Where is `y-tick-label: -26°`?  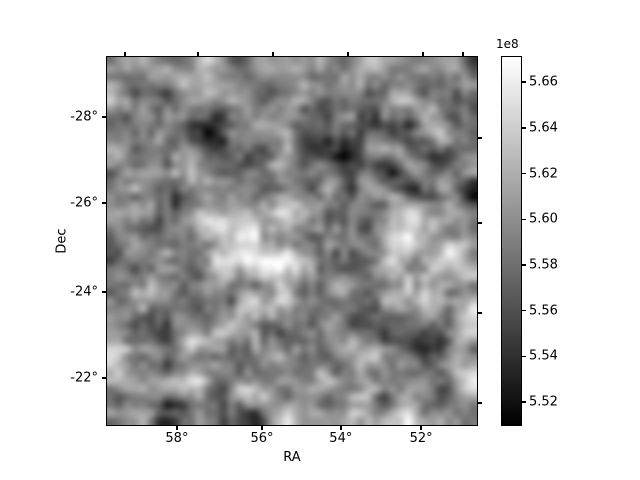 y-tick-label: -26° is located at coordinates (84, 203).